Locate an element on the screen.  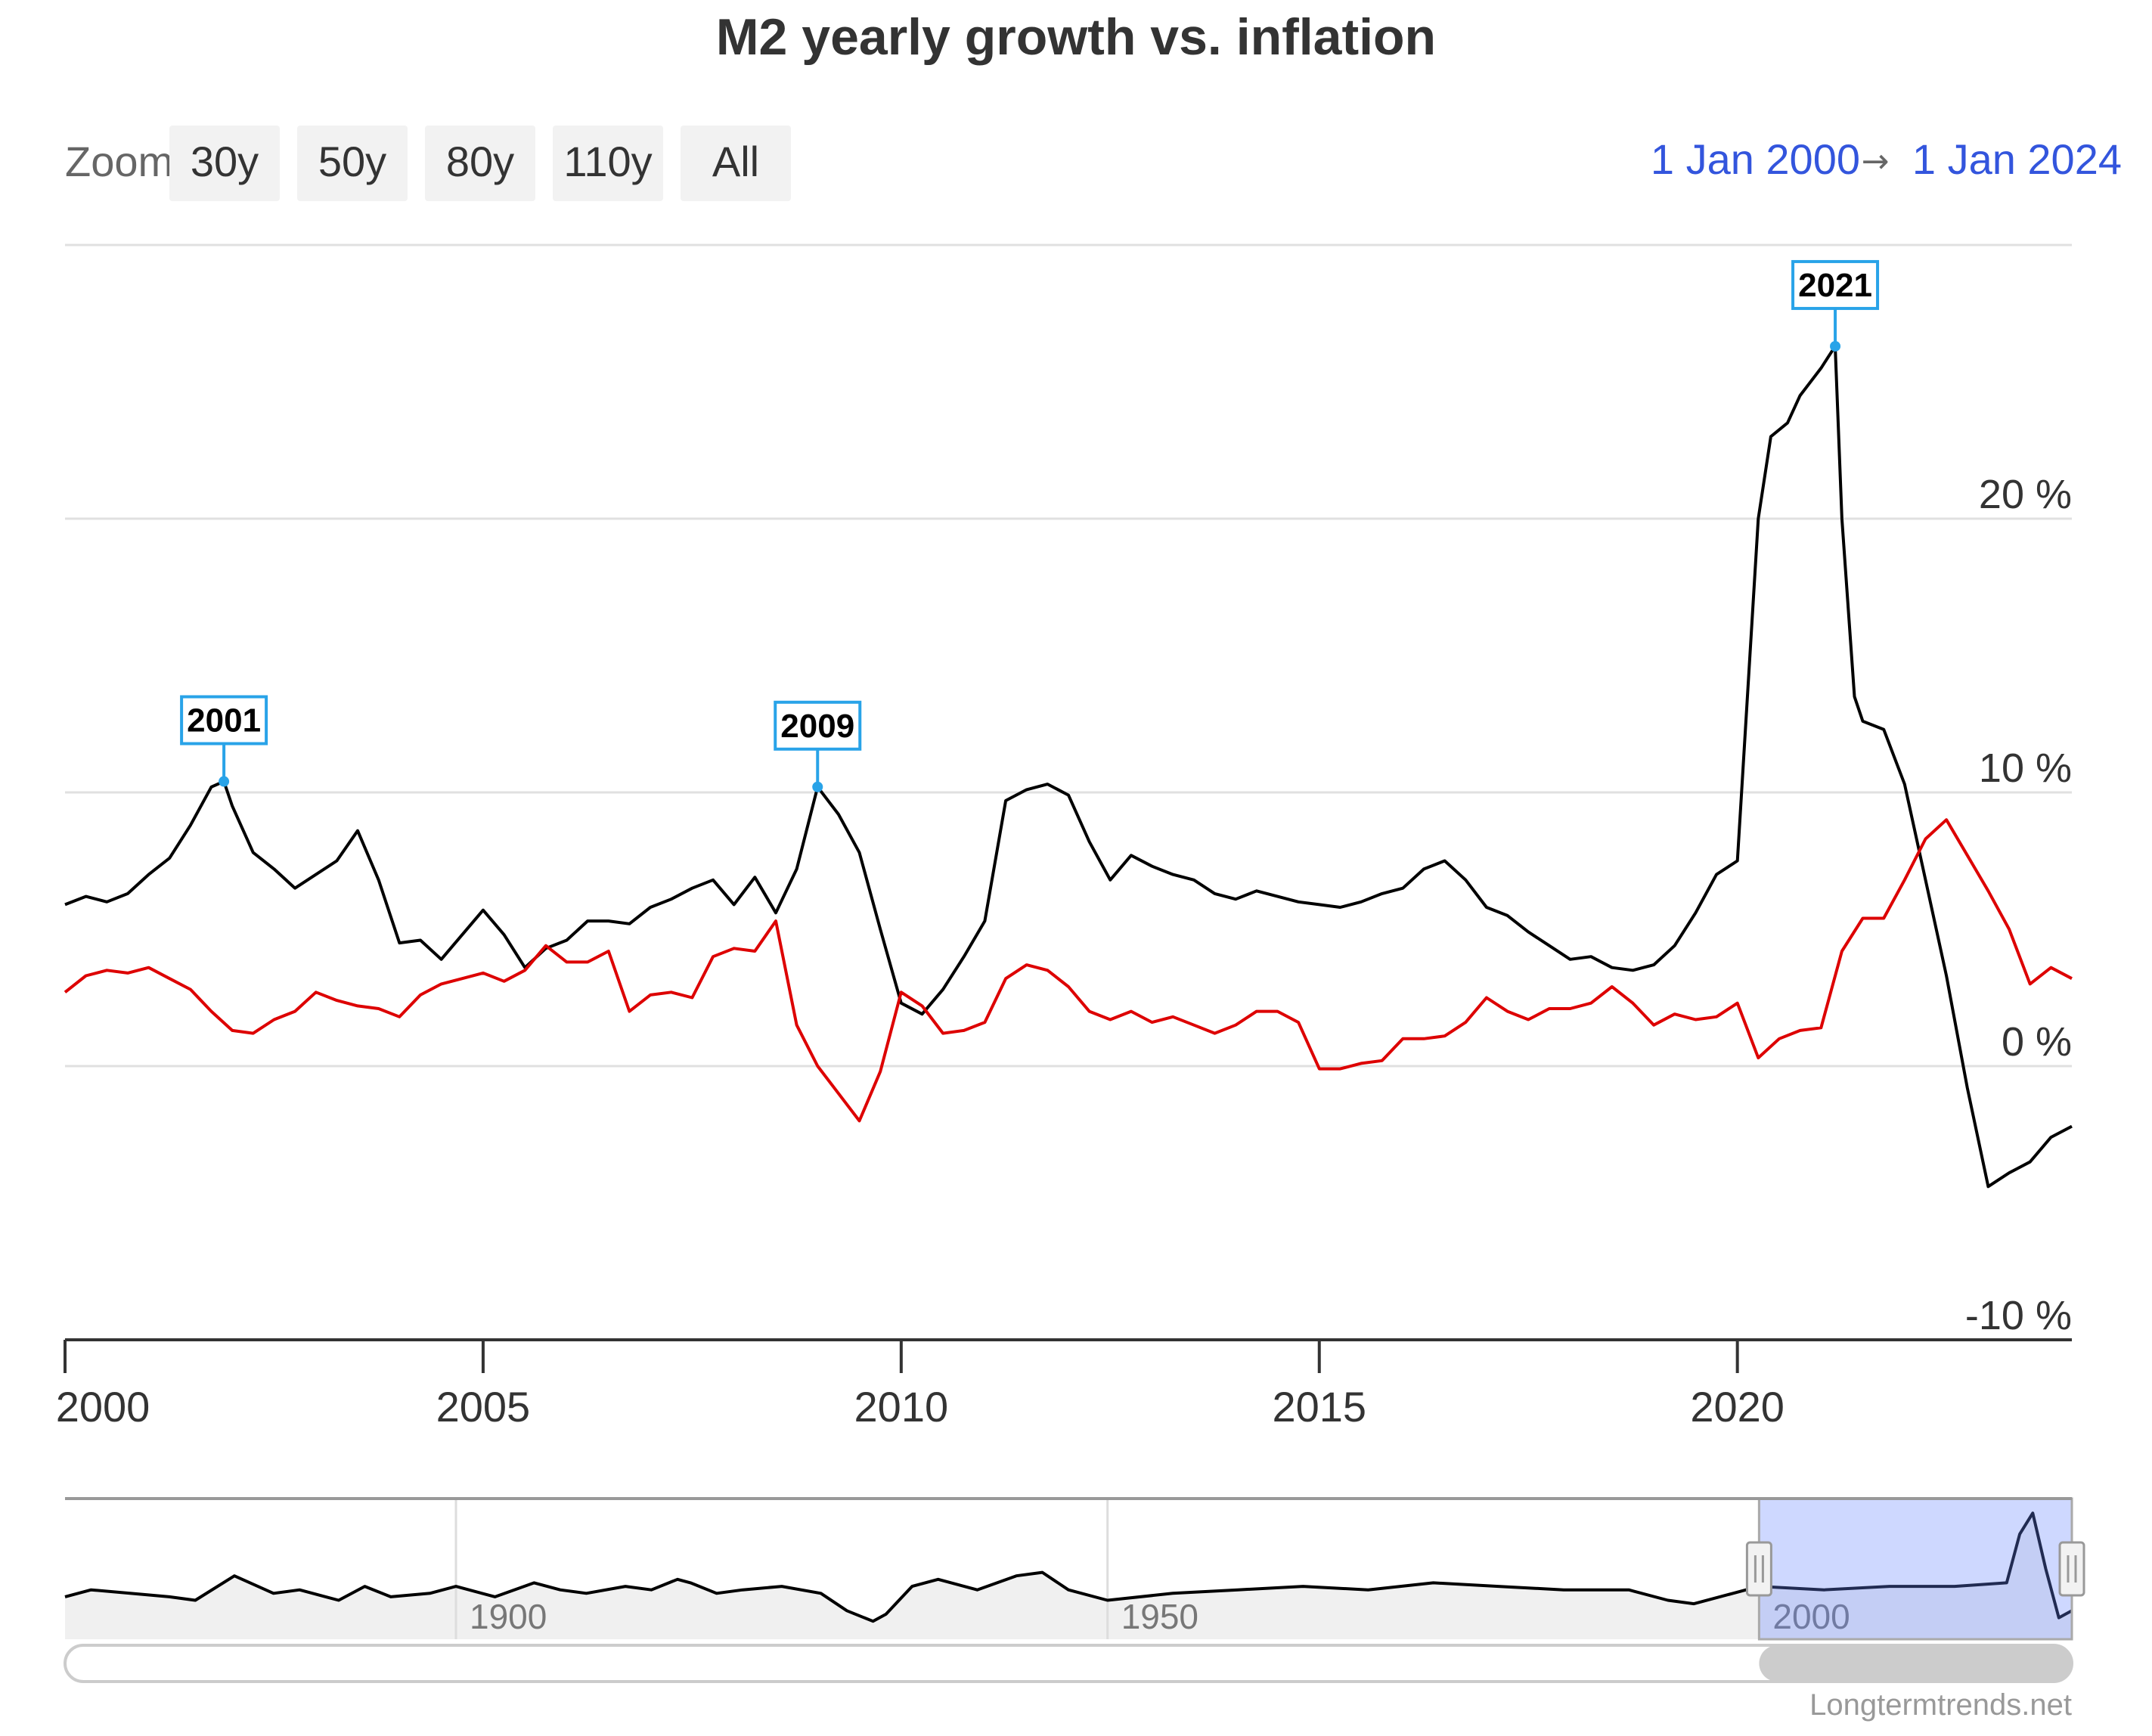
x-axis: 2000 2005 2010 2015 2020 is located at coordinates (1064, 1384).